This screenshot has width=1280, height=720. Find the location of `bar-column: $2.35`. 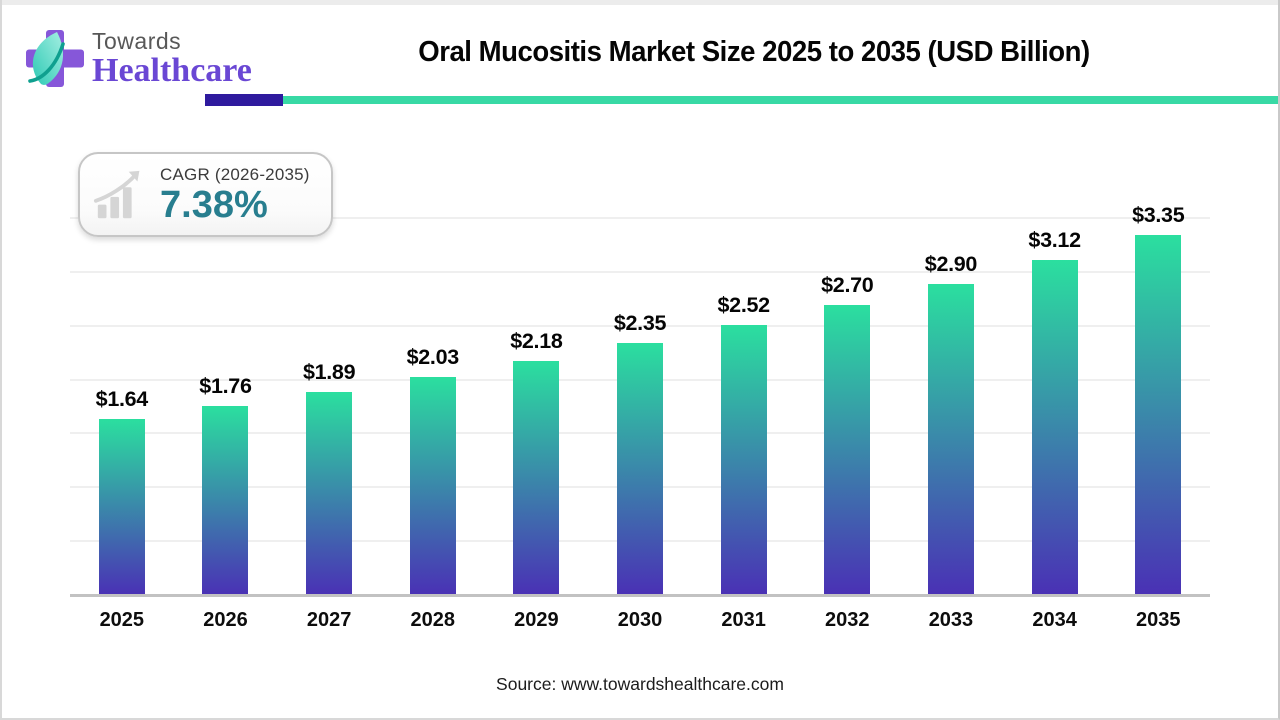

bar-column: $2.35 is located at coordinates (640, 373).